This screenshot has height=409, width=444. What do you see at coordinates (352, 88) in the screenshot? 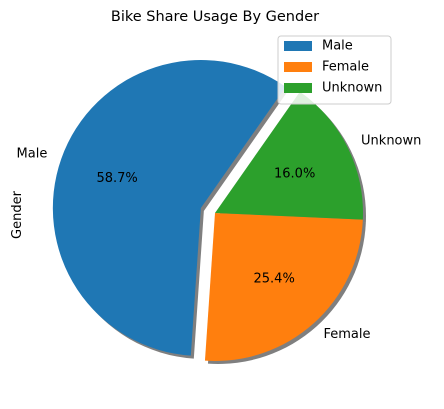
I see `legend-label-unknown: Unknown` at bounding box center [352, 88].